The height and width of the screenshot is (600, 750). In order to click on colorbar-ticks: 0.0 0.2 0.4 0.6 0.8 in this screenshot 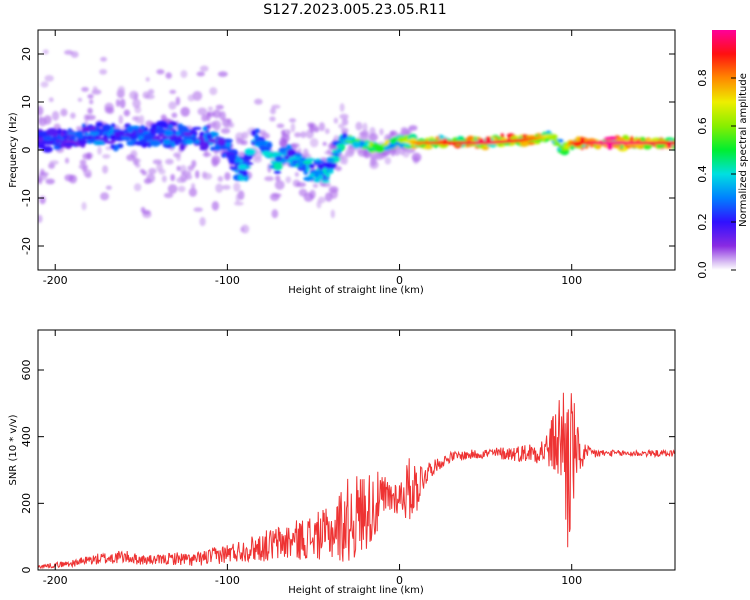, I will do `click(716, 174)`.